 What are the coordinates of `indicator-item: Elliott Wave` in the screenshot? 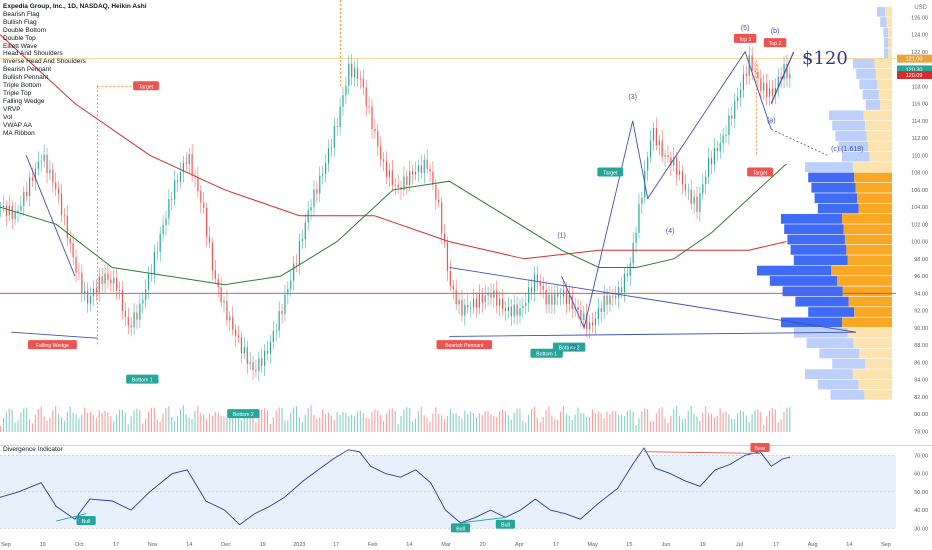 It's located at (20, 46).